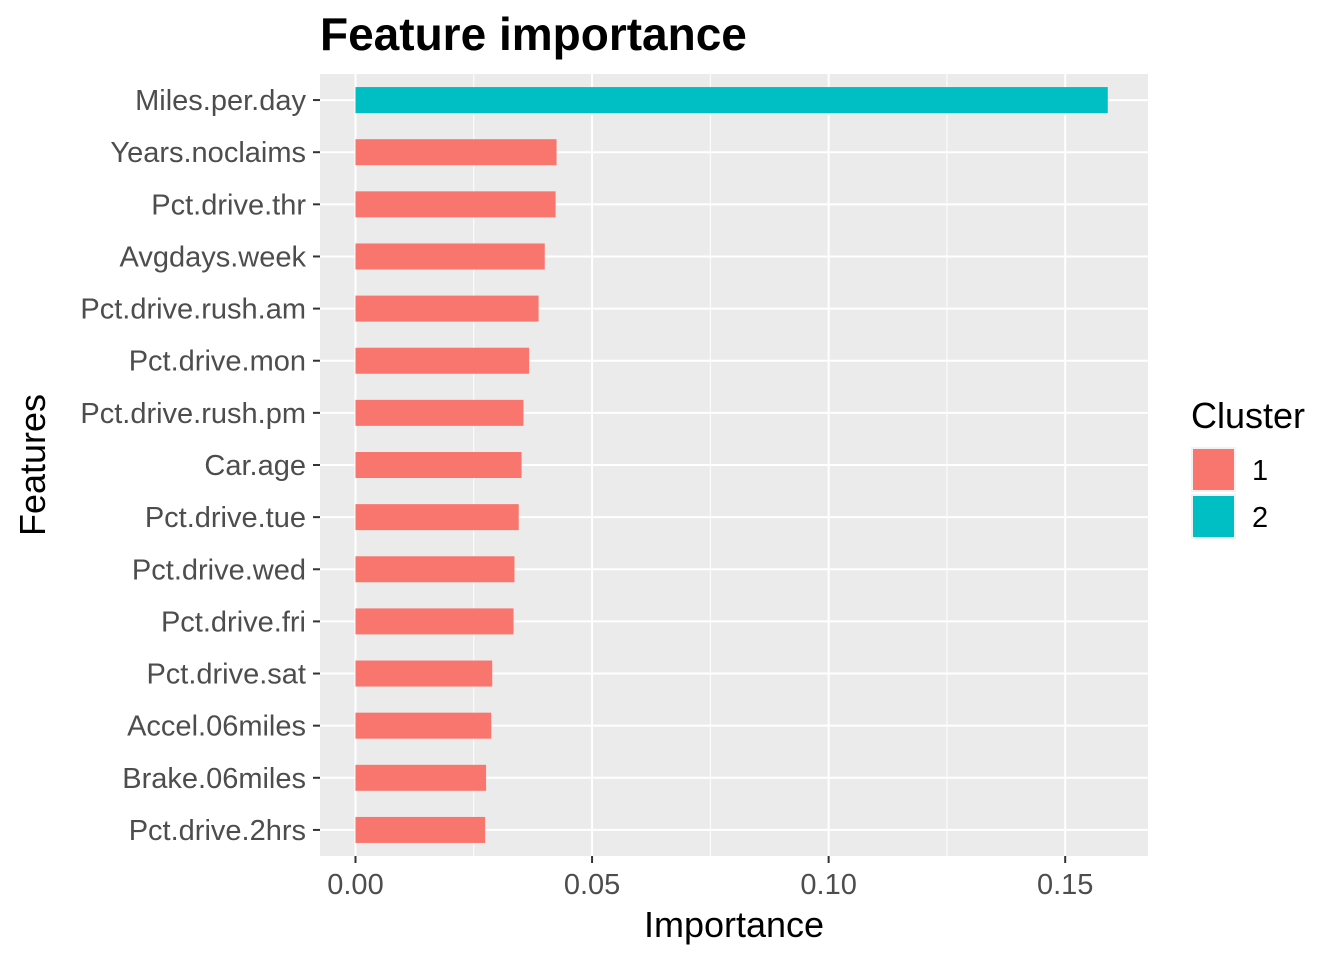  Describe the element at coordinates (225, 518) in the screenshot. I see `y-tick-label: Pct.drive.tue` at that location.